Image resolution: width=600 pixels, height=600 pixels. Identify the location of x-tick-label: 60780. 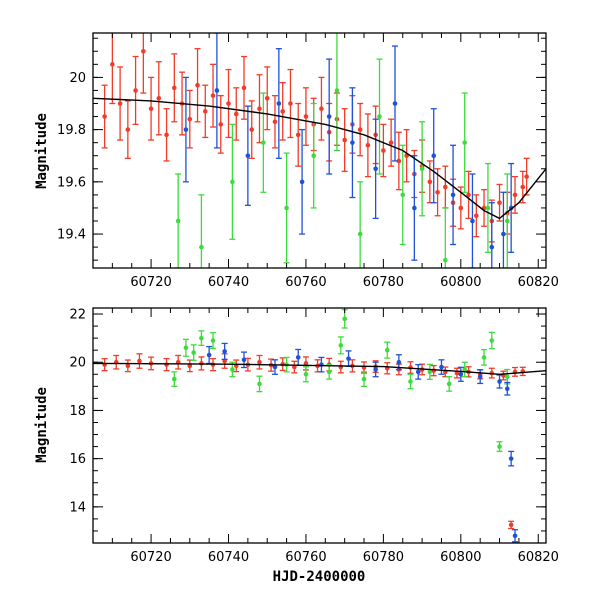
(383, 557).